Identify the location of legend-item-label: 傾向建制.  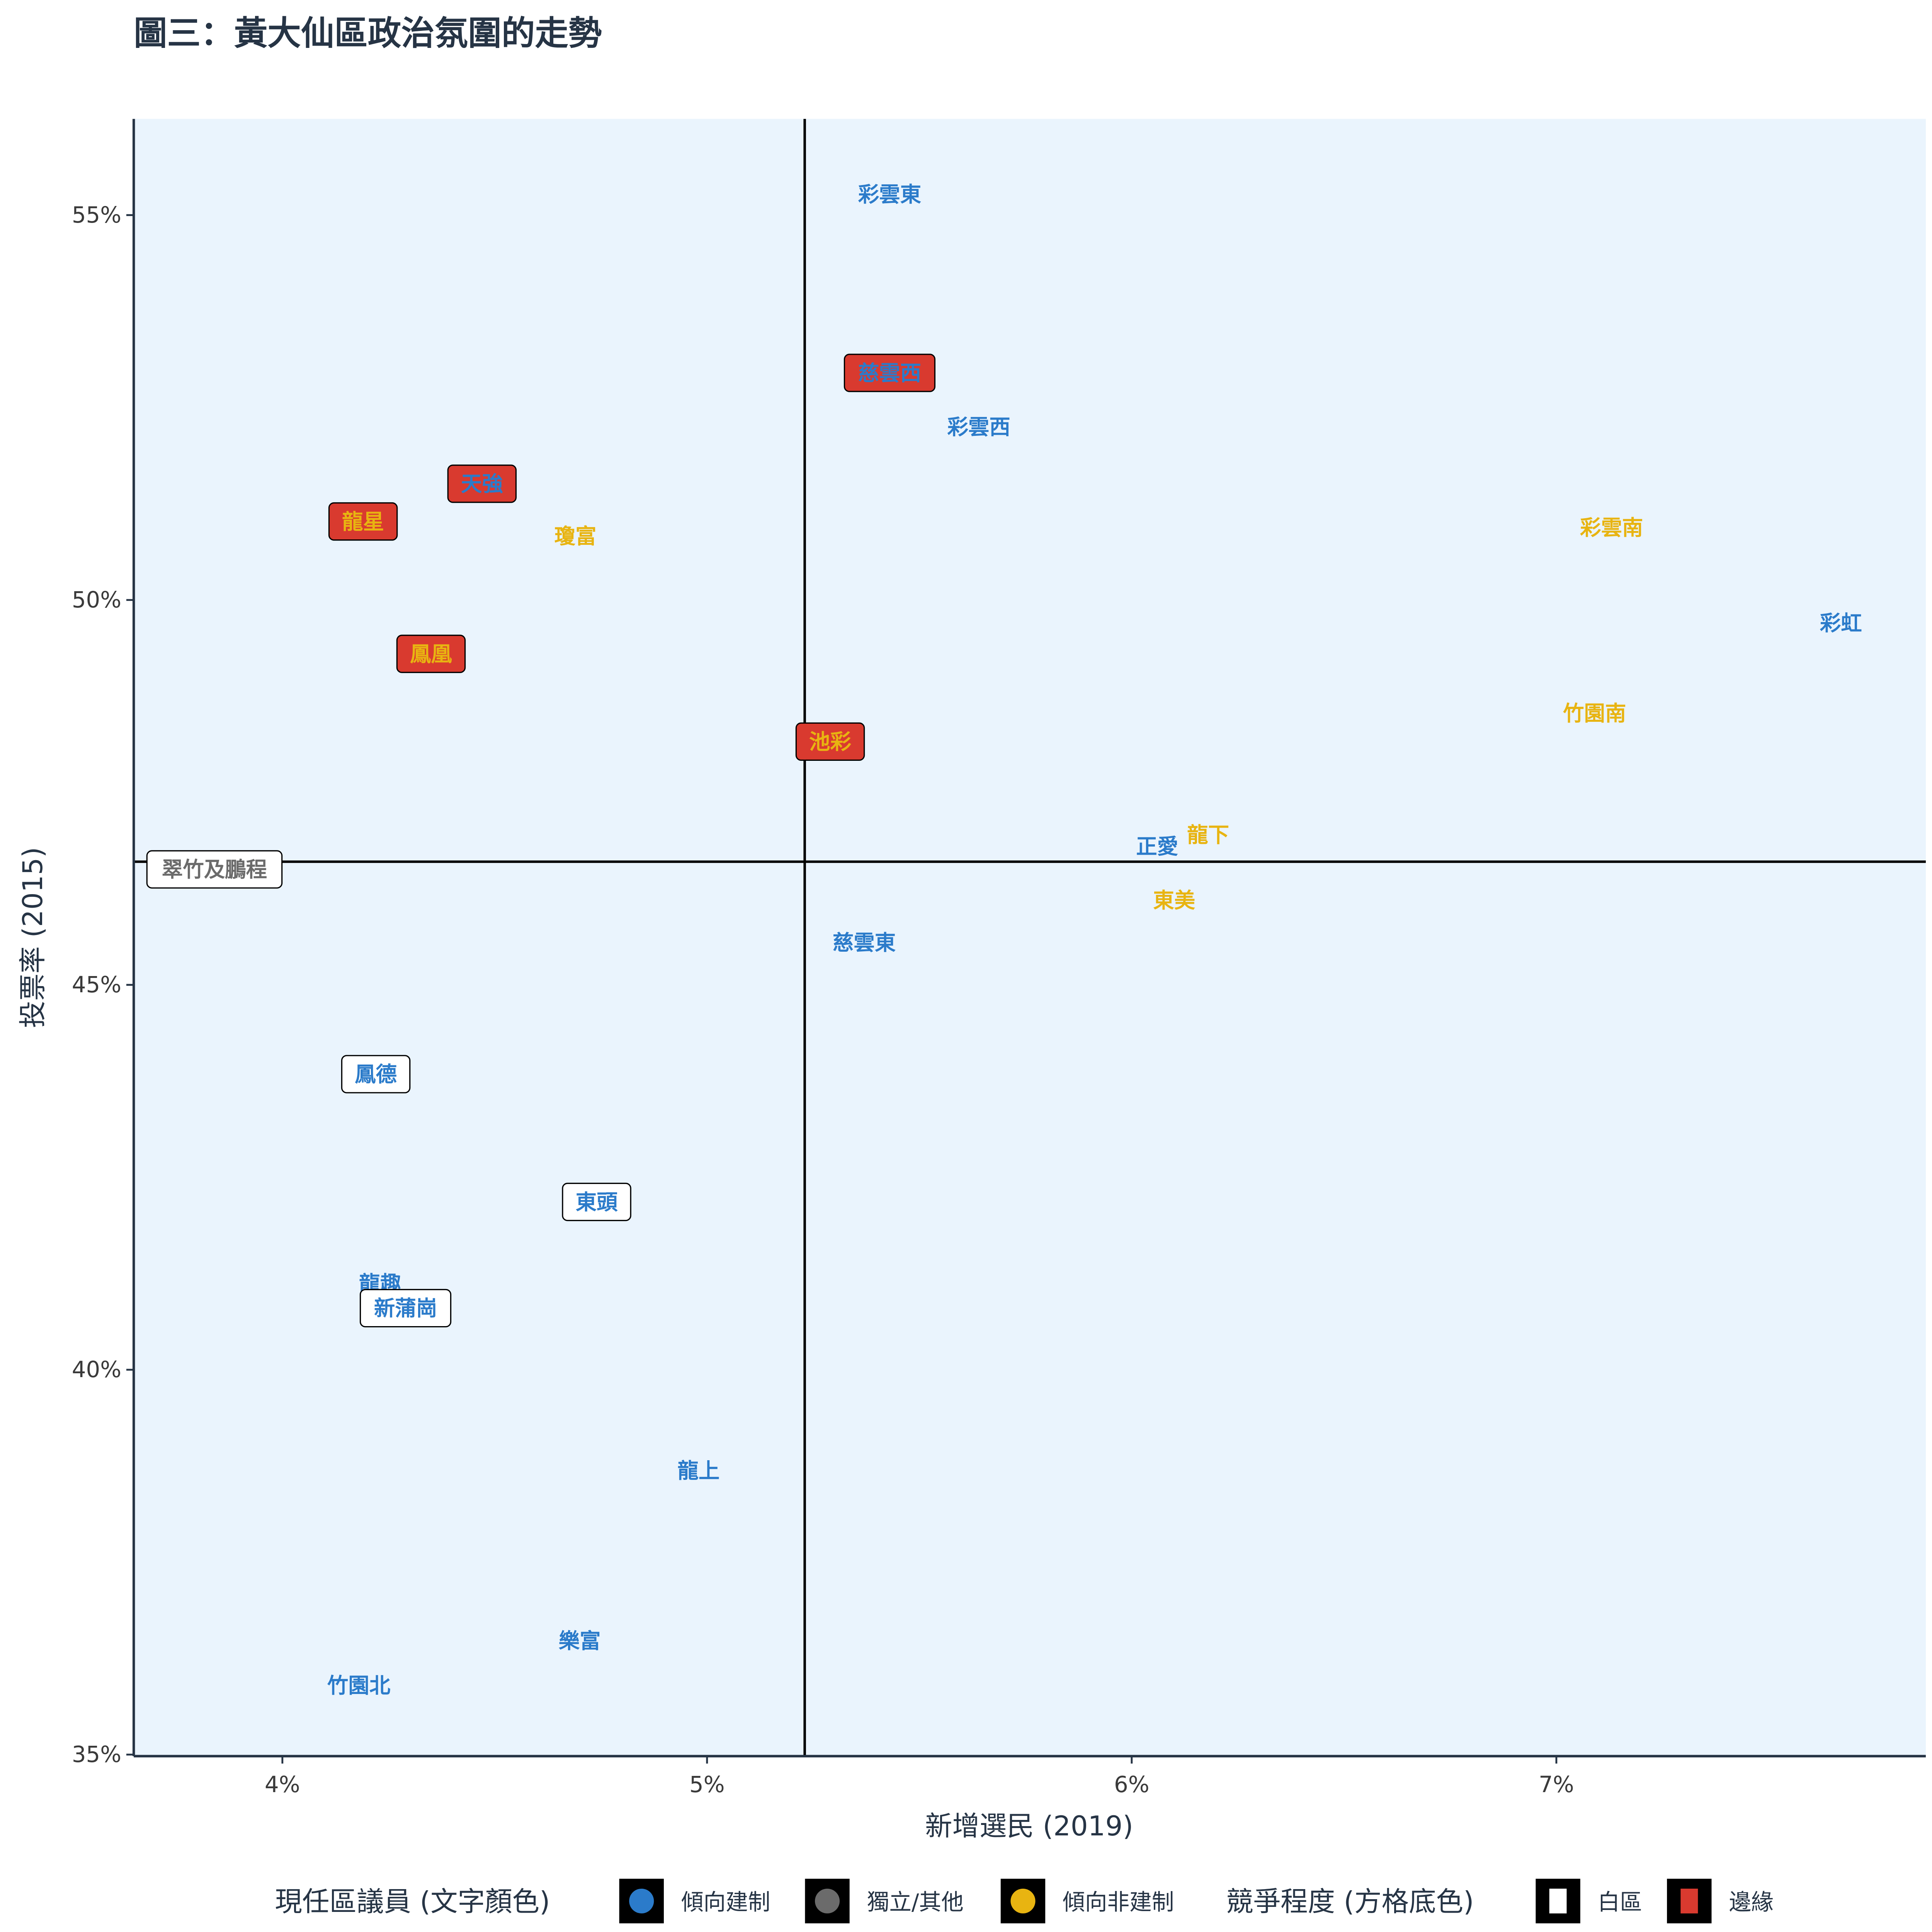
(726, 1902).